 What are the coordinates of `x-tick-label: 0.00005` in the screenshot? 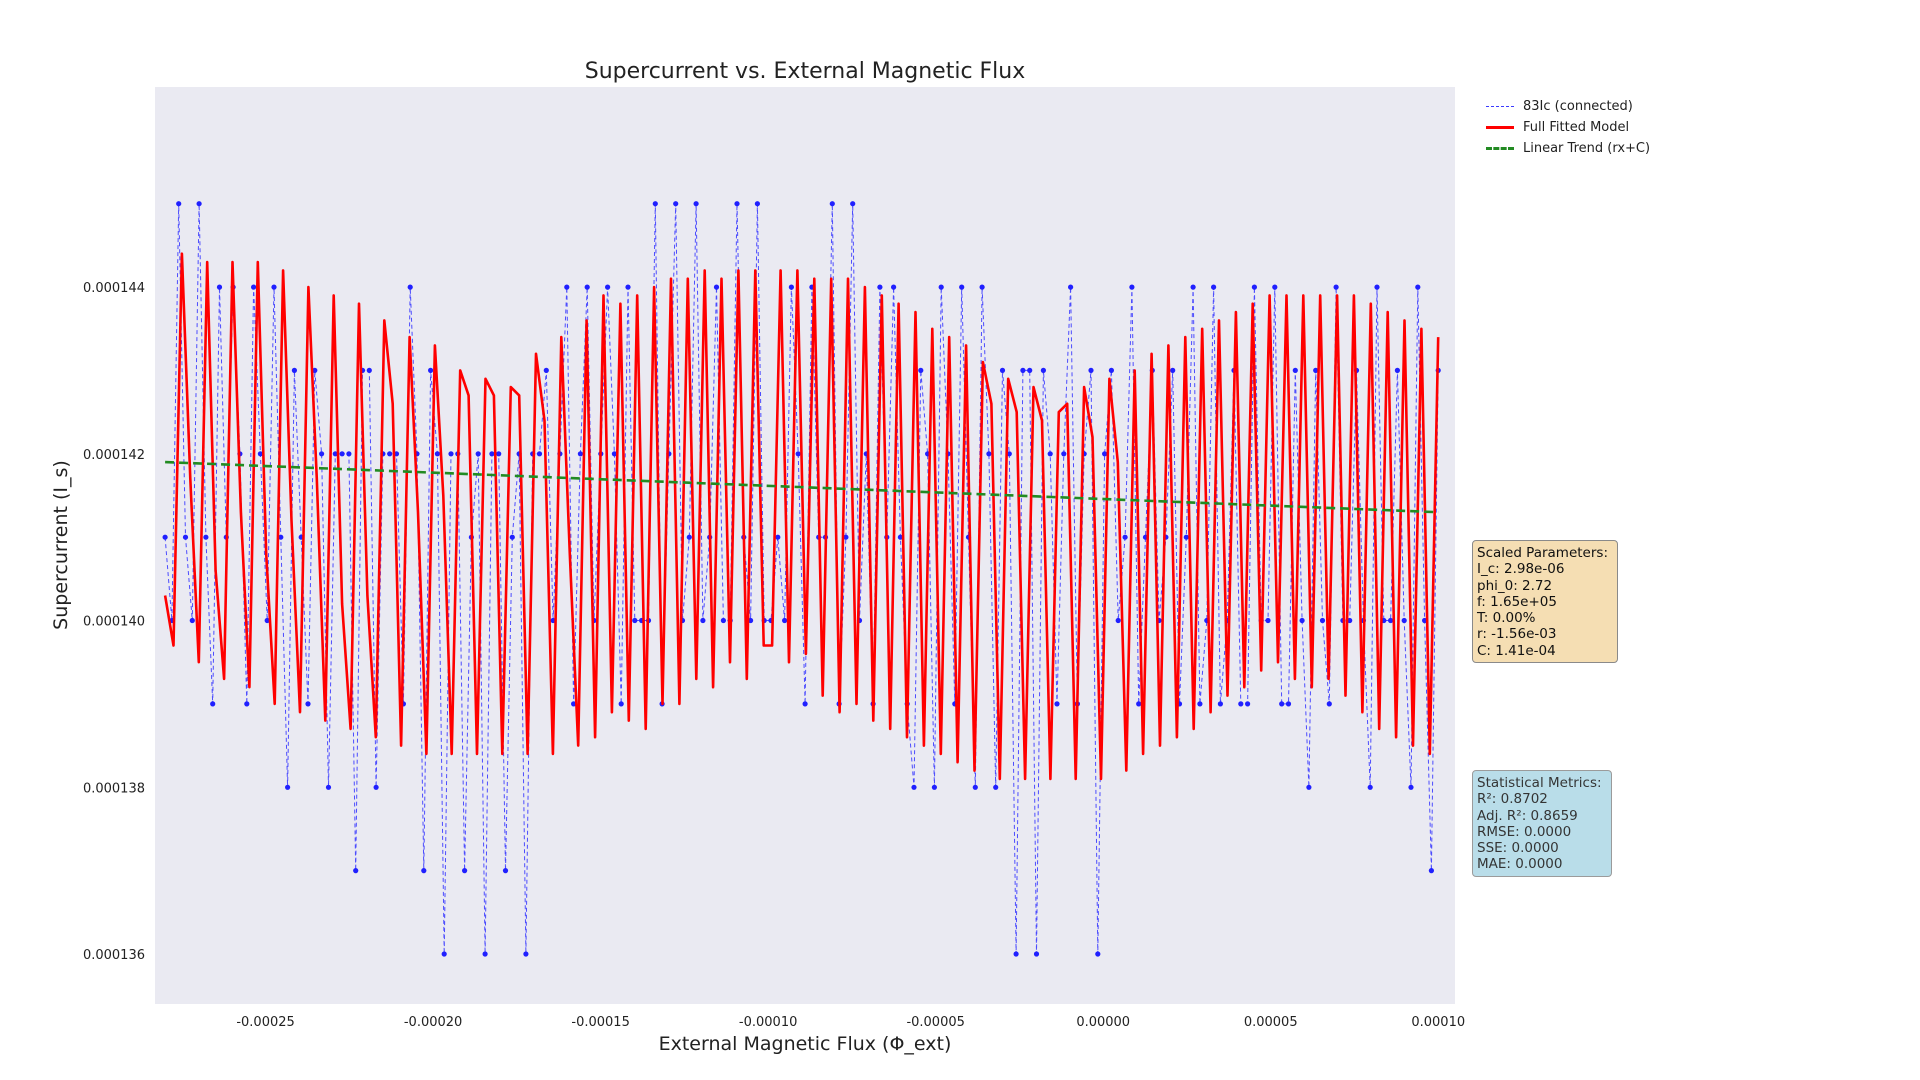 It's located at (1271, 1022).